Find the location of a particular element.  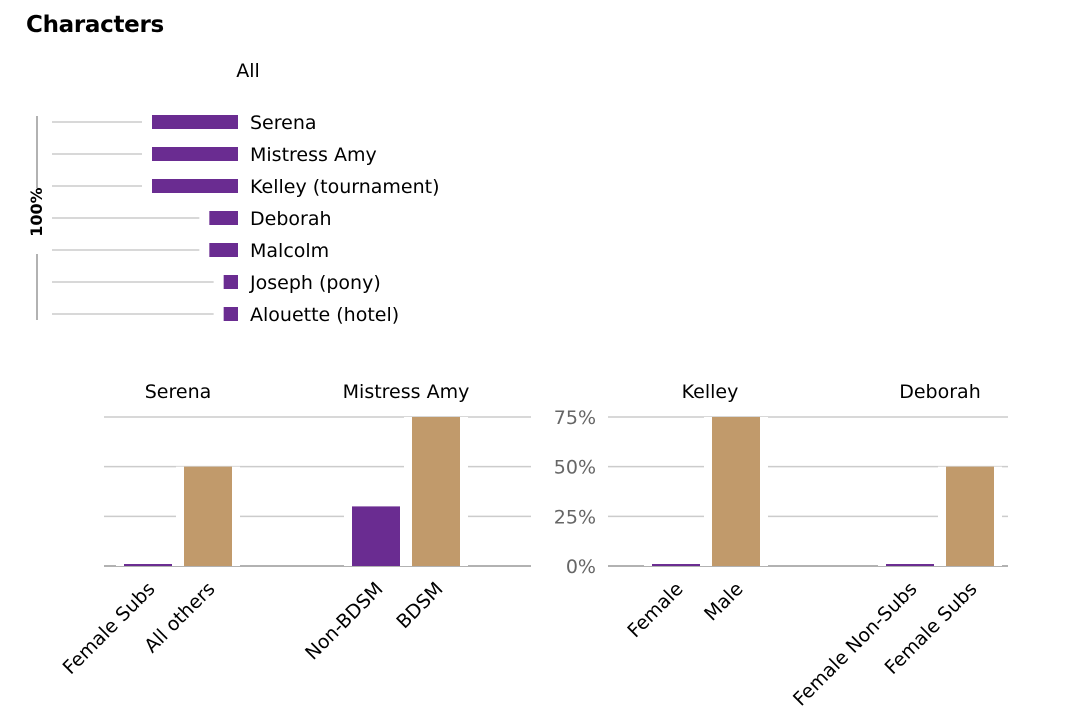

overview-bar-kelley-tournament is located at coordinates (195, 186).